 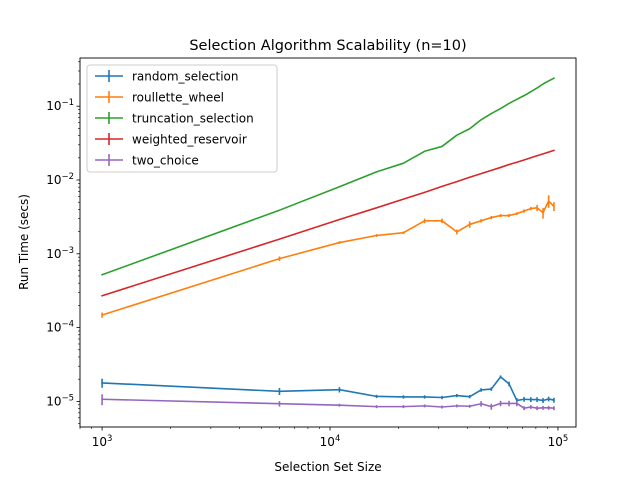 What do you see at coordinates (60, 327) in the screenshot?
I see `y-tick-label: 10⁻⁴` at bounding box center [60, 327].